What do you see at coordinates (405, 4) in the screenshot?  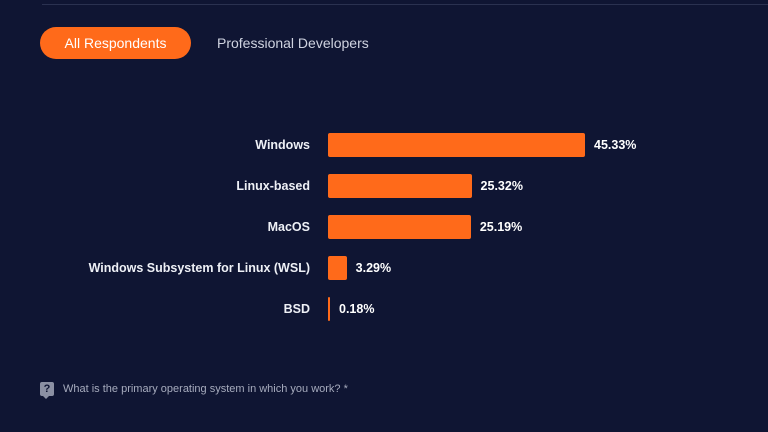 I see `top-divider` at bounding box center [405, 4].